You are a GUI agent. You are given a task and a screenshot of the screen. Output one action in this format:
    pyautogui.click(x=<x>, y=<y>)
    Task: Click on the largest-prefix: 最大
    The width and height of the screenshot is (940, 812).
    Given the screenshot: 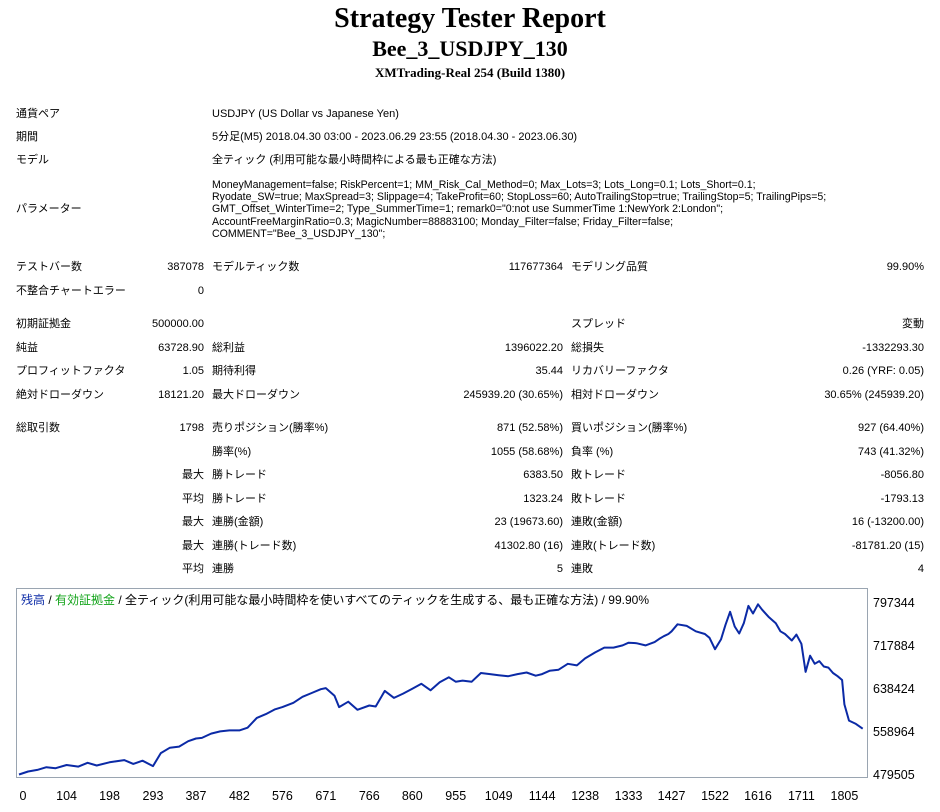 What is the action you would take?
    pyautogui.click(x=193, y=475)
    